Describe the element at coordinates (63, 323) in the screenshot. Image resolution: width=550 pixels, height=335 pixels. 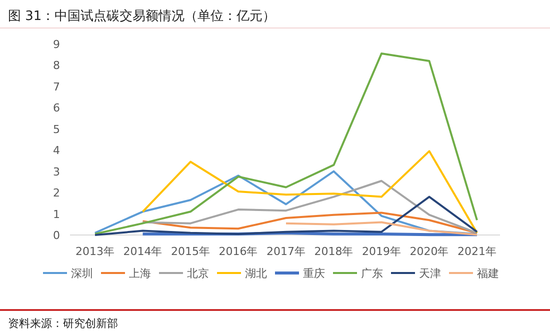
I see `text: 资料来源：研究创新部` at that location.